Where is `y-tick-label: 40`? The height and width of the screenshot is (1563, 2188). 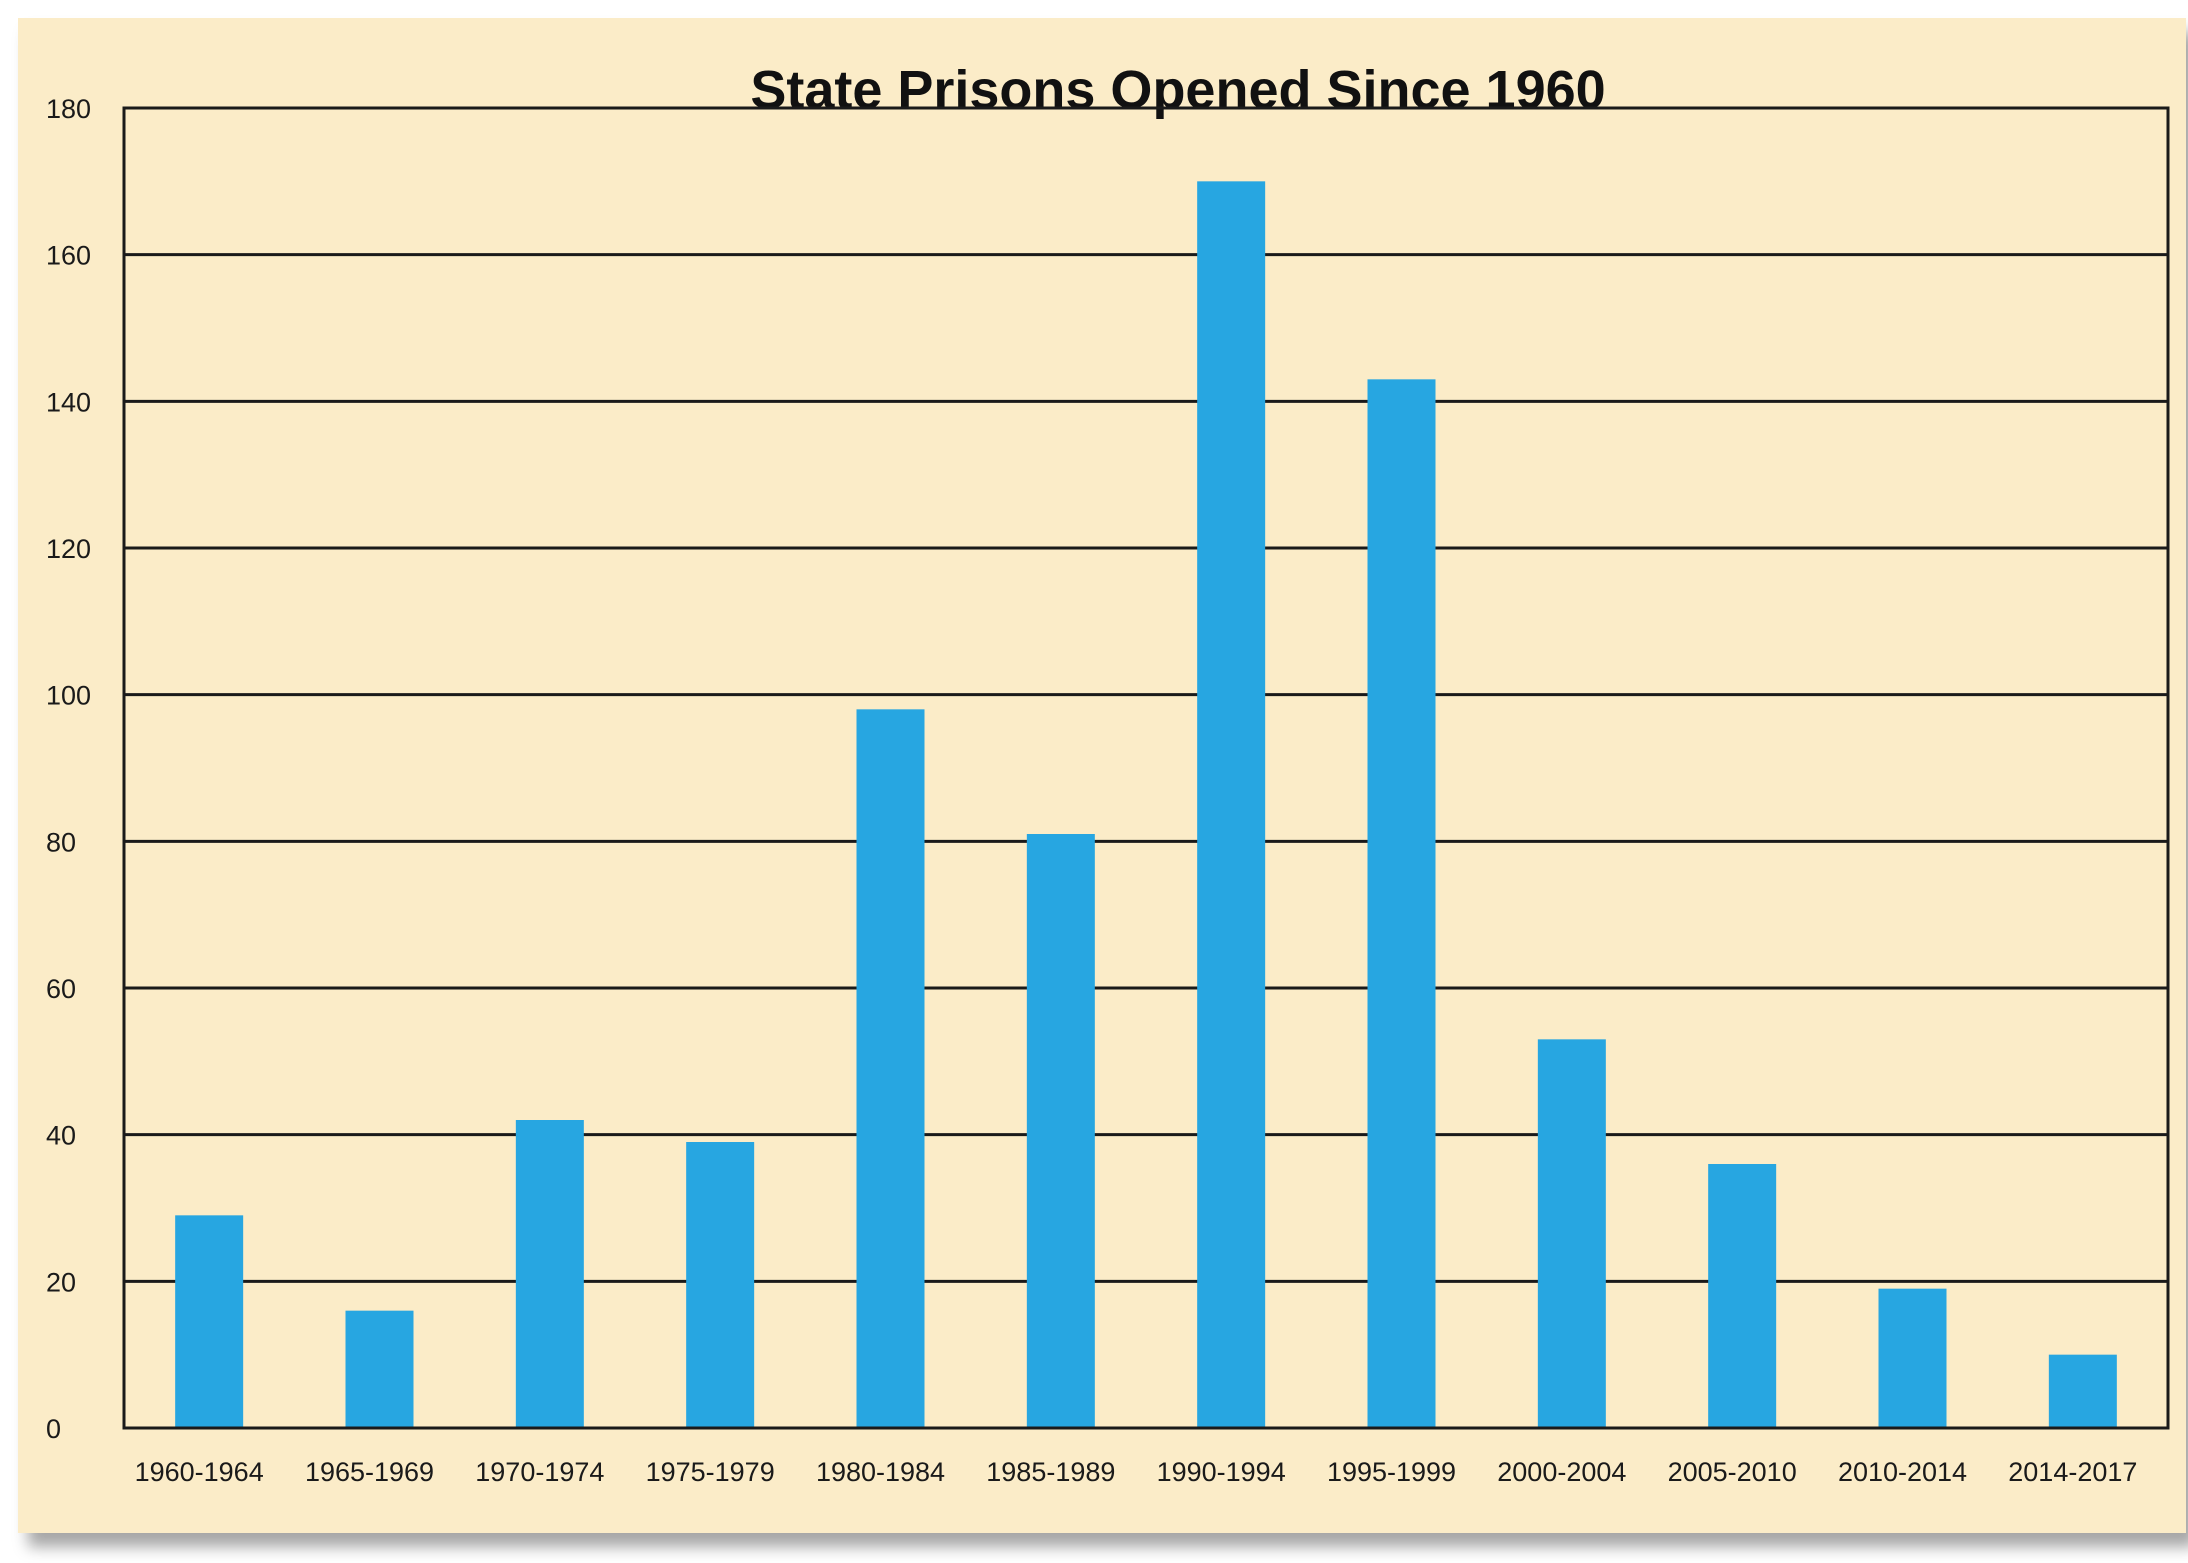
y-tick-label: 40 is located at coordinates (61, 1136).